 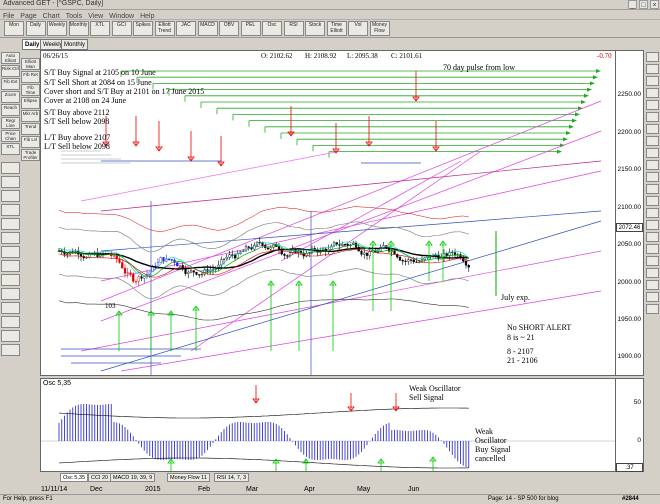 I want to click on toolbar-daily-button: Daily, so click(x=35, y=28).